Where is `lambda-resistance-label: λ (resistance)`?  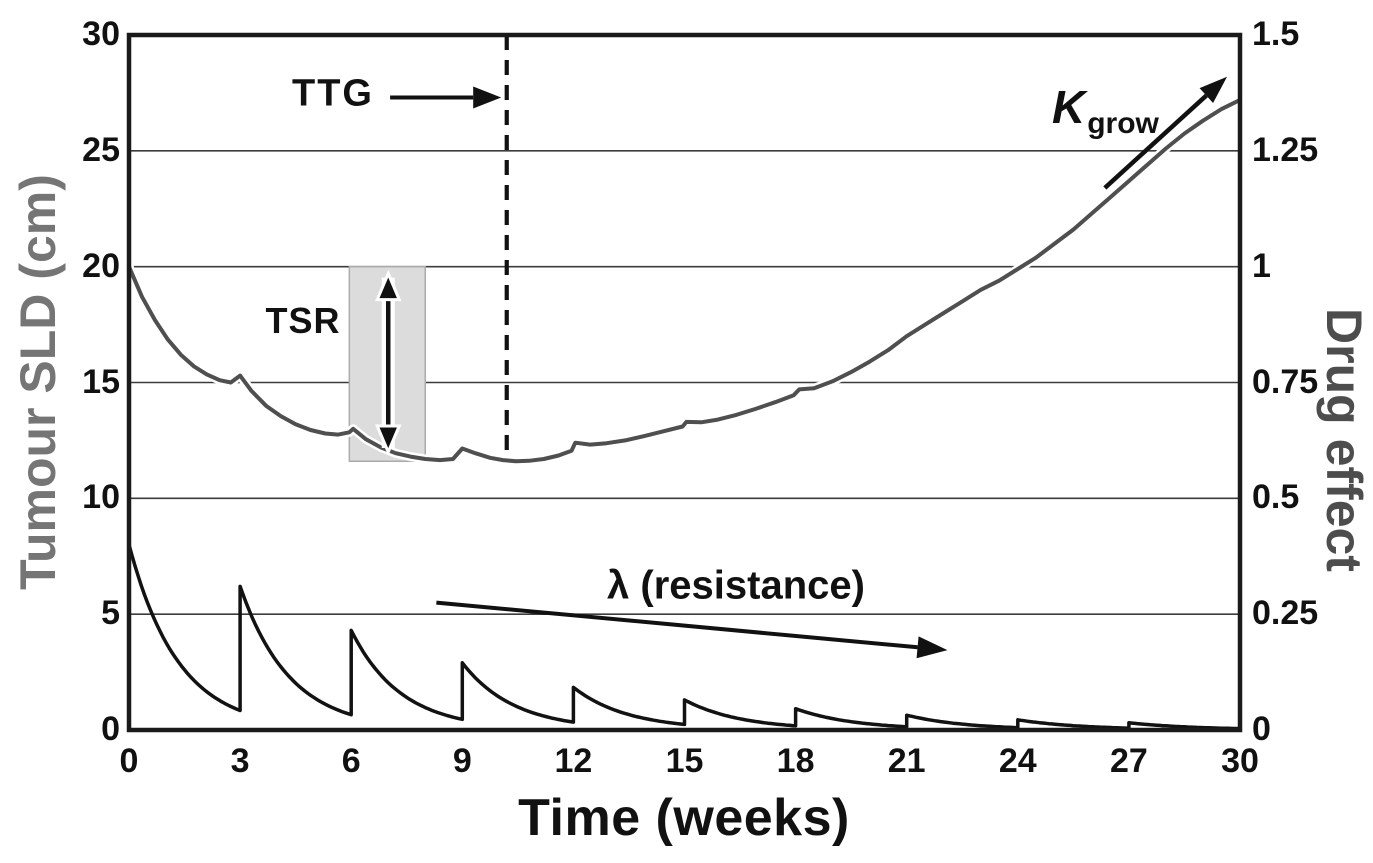
lambda-resistance-label: λ (resistance) is located at coordinates (736, 585).